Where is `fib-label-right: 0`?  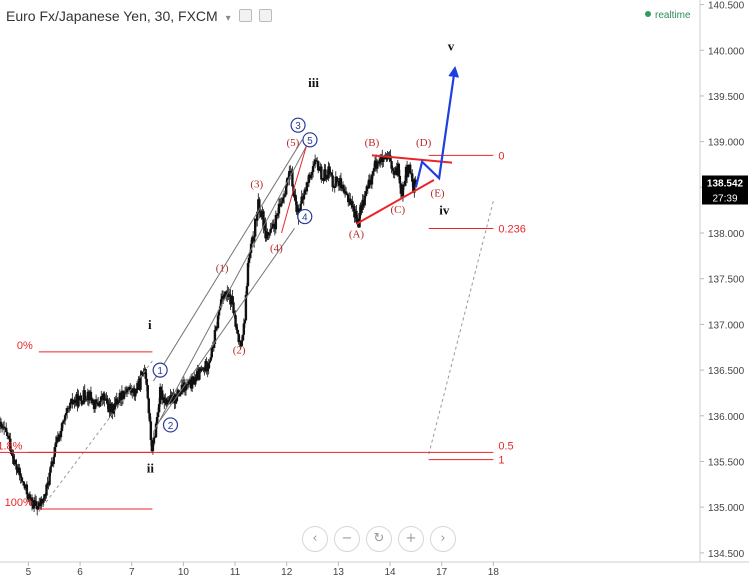 fib-label-right: 0 is located at coordinates (501, 156).